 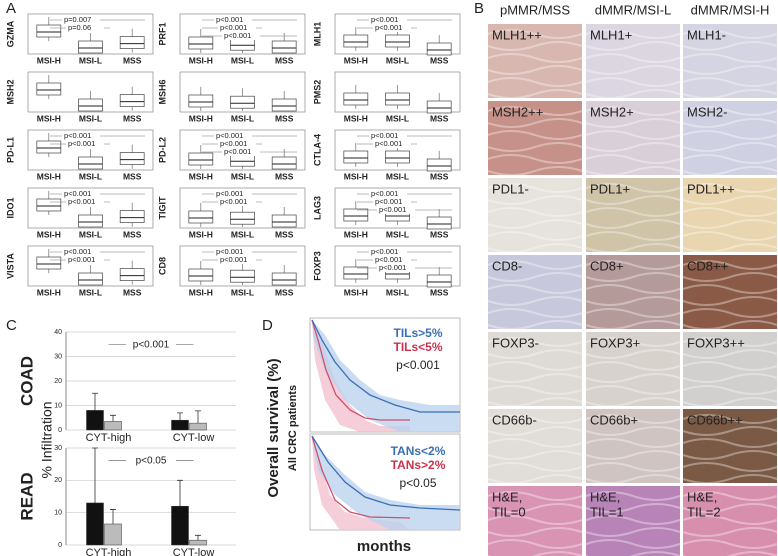 I want to click on bar, so click(x=113, y=534).